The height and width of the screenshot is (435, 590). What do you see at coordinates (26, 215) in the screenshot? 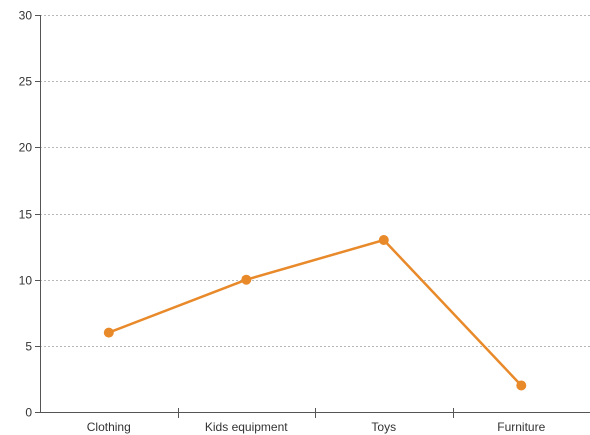
I see `y-tick-label-15: 15` at bounding box center [26, 215].